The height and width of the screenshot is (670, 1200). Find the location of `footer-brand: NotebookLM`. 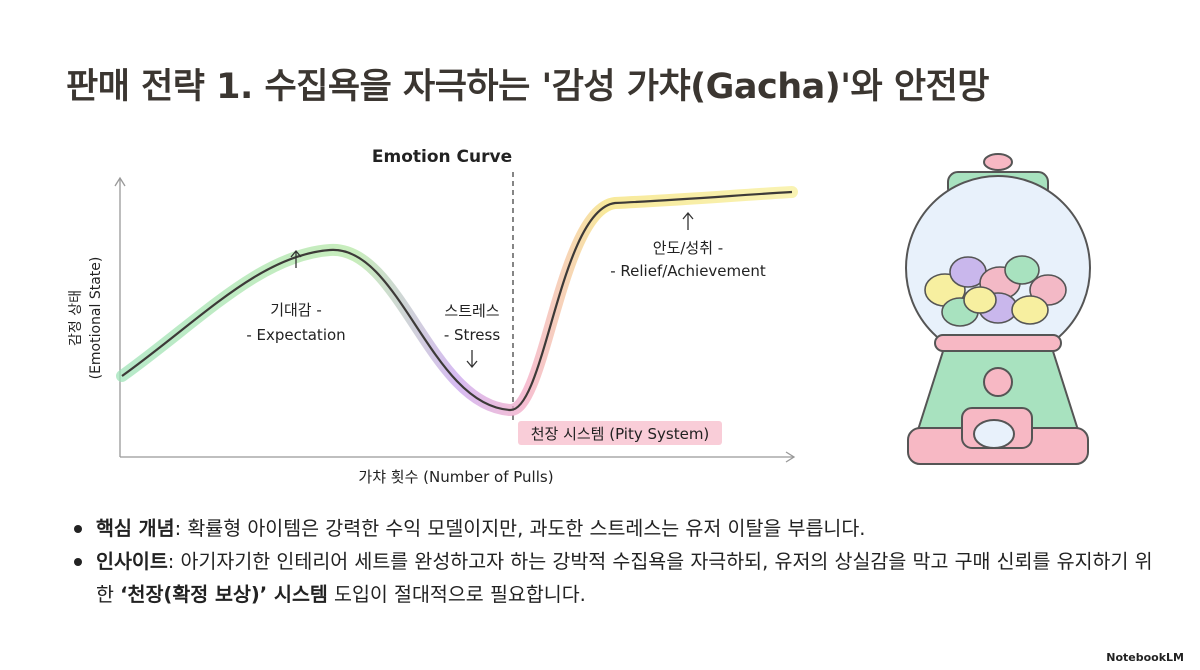

footer-brand: NotebookLM is located at coordinates (1145, 657).